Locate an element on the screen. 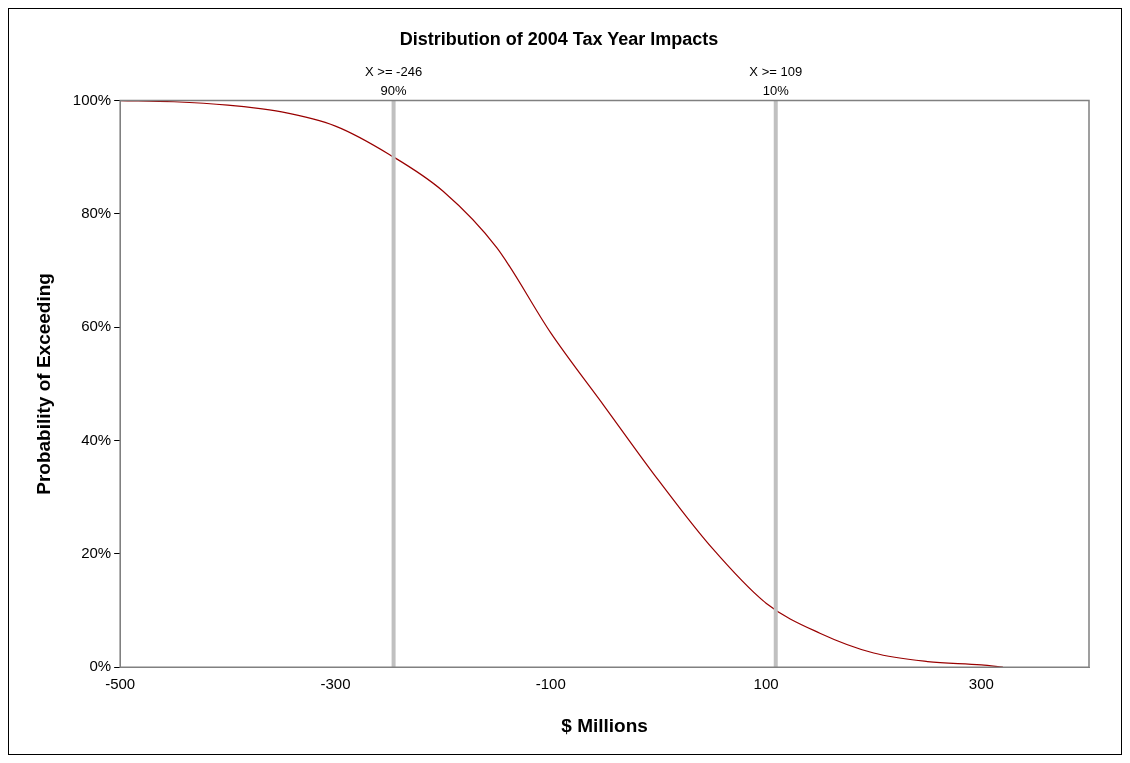  x-tick-label: -100 is located at coordinates (550, 684).